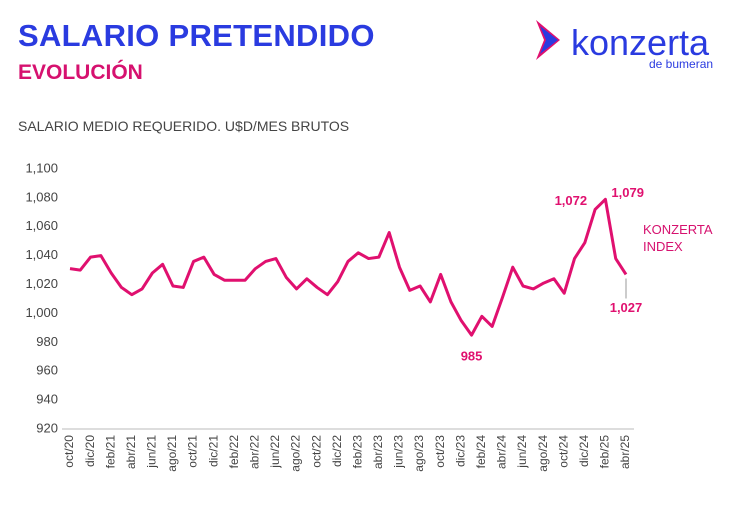 The height and width of the screenshot is (513, 739). Describe the element at coordinates (522, 452) in the screenshot. I see `x-tick-label: jun/24` at that location.